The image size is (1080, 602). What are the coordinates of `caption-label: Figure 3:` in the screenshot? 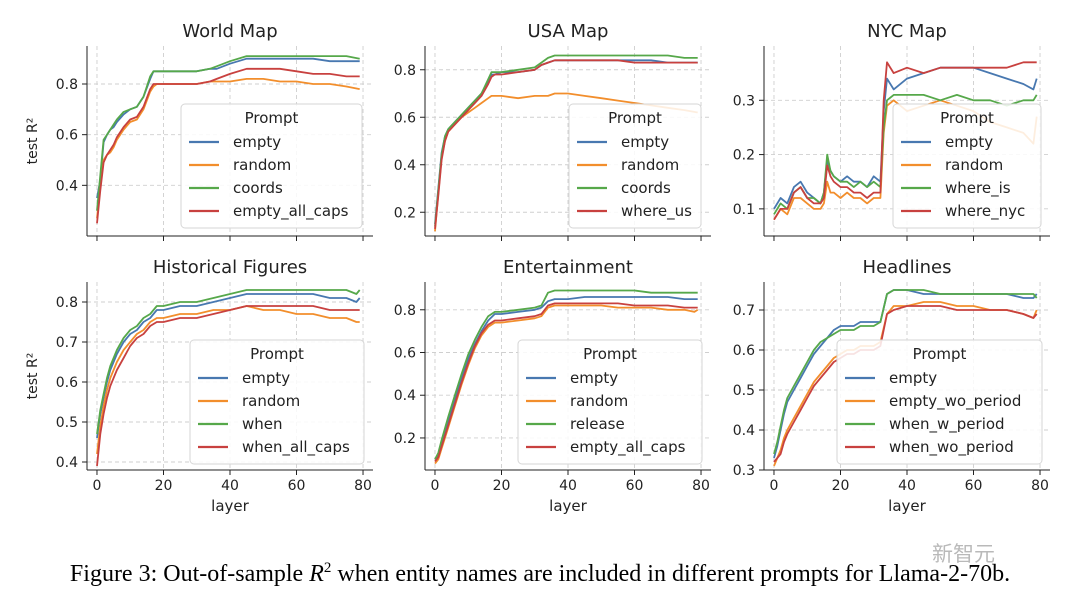 It's located at (113, 574).